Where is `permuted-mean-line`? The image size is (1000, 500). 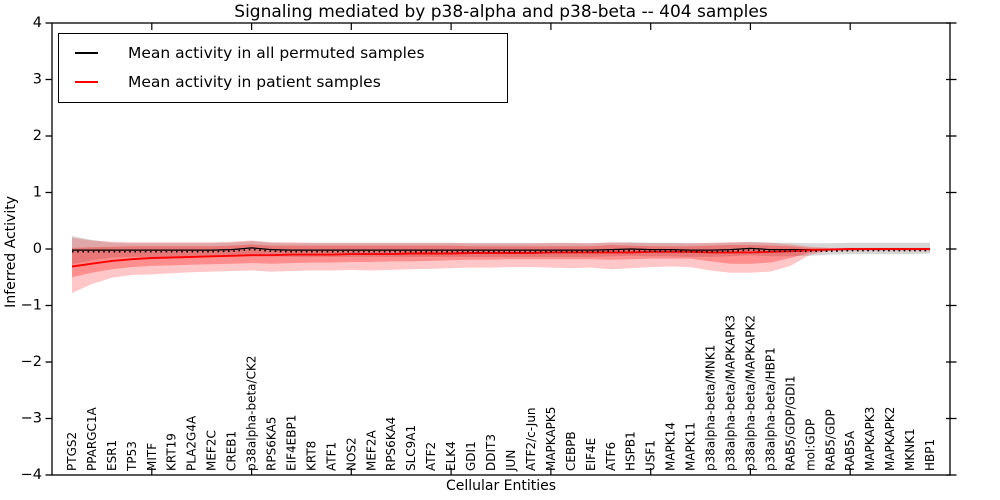 permuted-mean-line is located at coordinates (501, 249).